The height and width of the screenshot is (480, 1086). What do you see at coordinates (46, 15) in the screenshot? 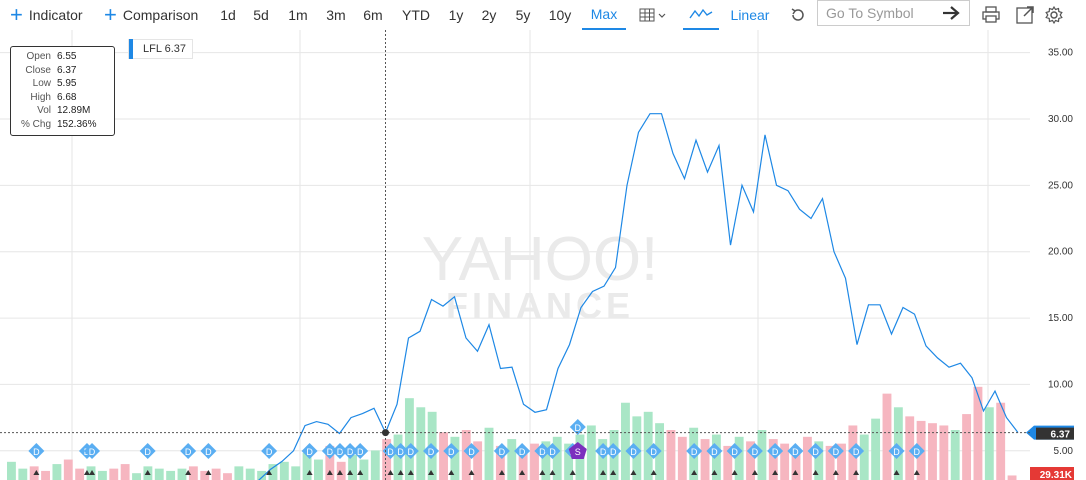
I see `add-indicator-button: + Indicator` at bounding box center [46, 15].